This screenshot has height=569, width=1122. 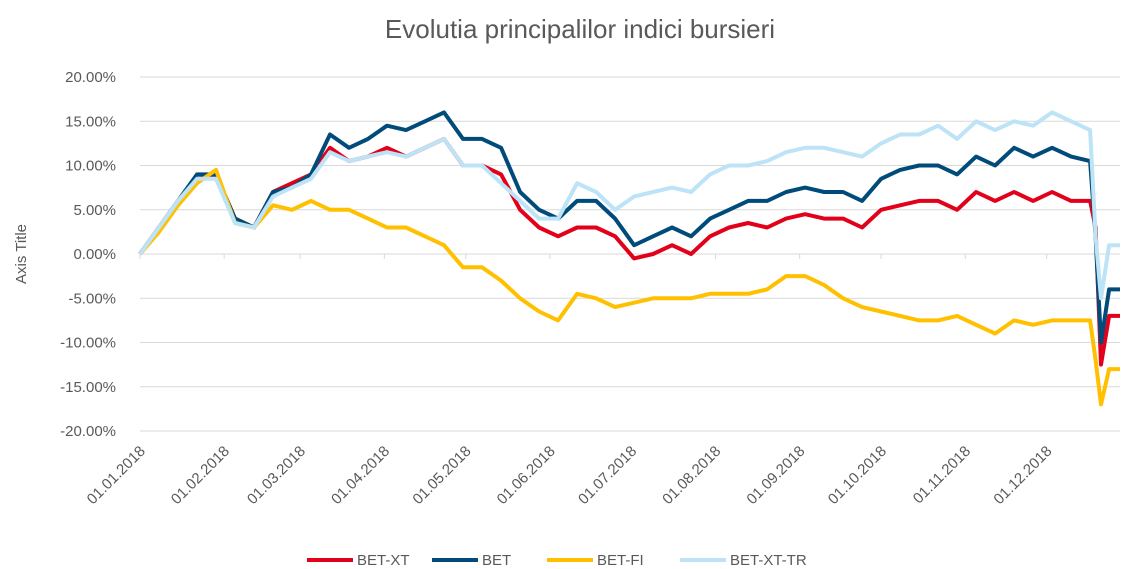 I want to click on chart-title: Evolutia principalilor indici bursieri, so click(x=580, y=29).